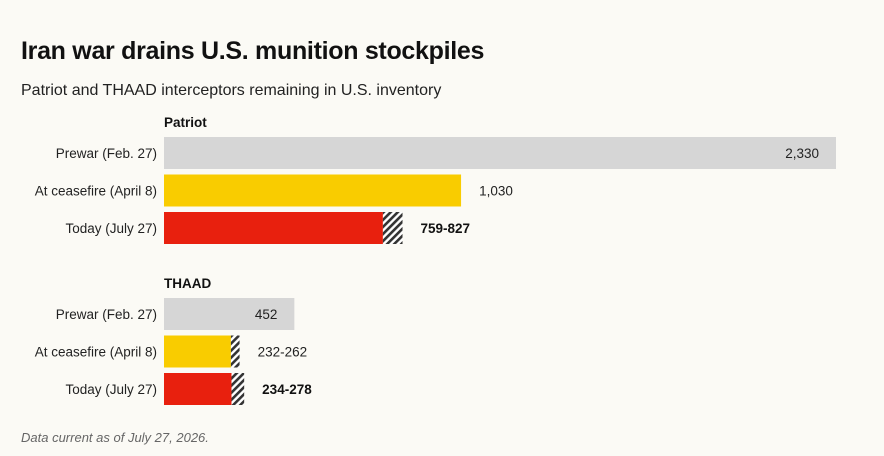  I want to click on data-label: 759-827, so click(446, 228).